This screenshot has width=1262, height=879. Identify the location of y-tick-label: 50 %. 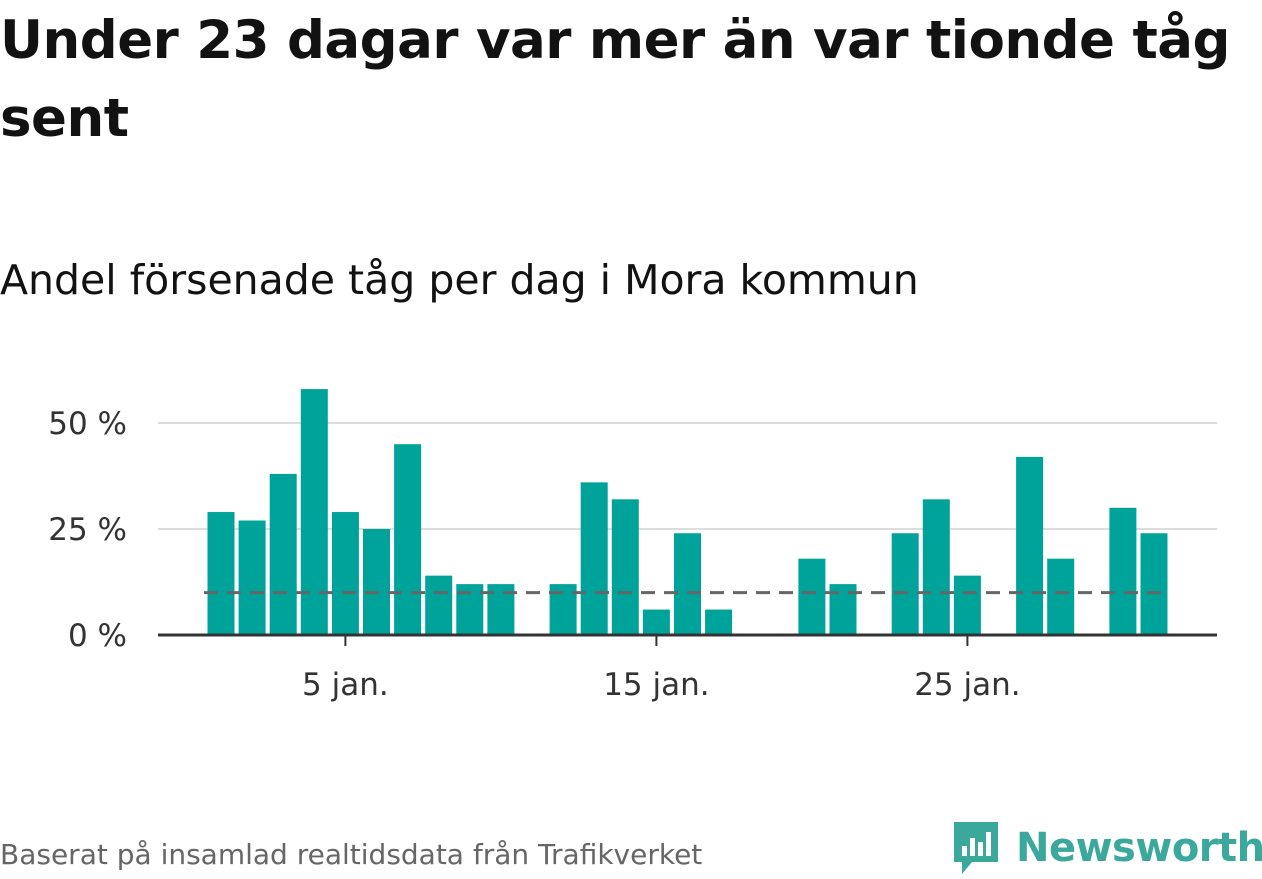
(87, 424).